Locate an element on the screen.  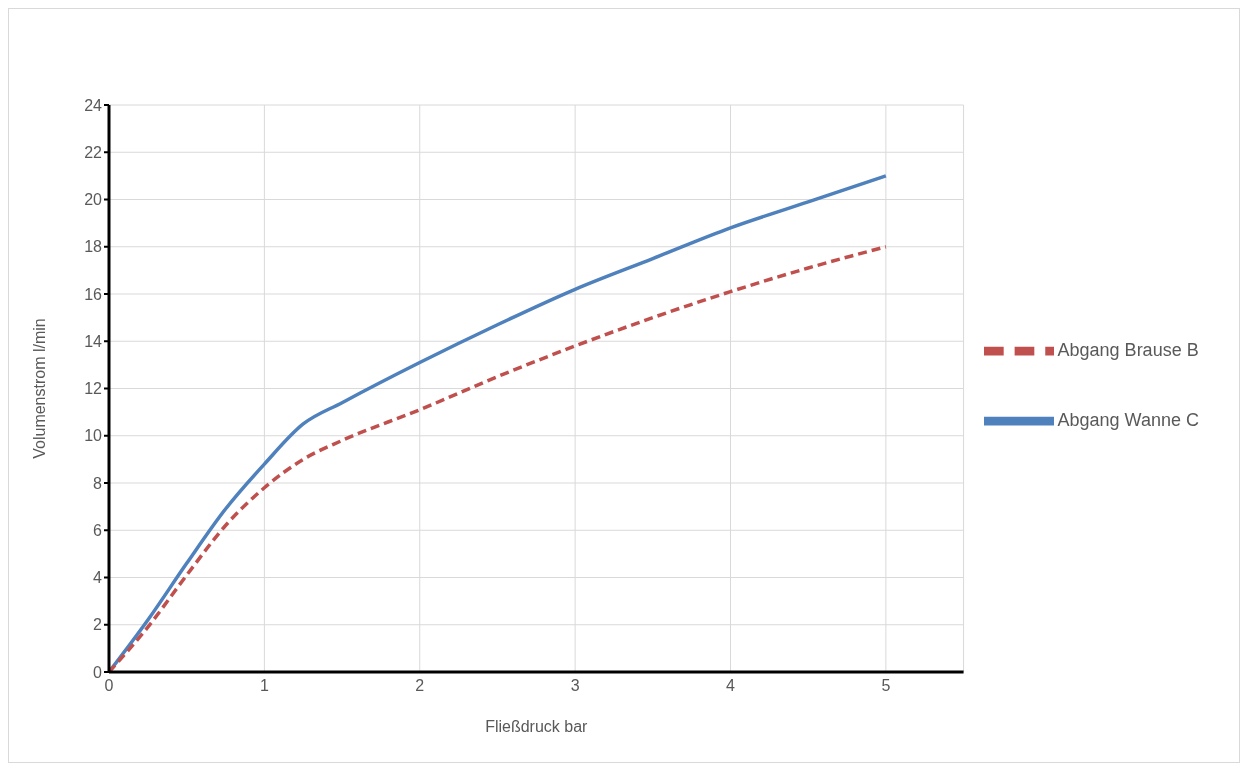
y-tick-label: 0 is located at coordinates (98, 672).